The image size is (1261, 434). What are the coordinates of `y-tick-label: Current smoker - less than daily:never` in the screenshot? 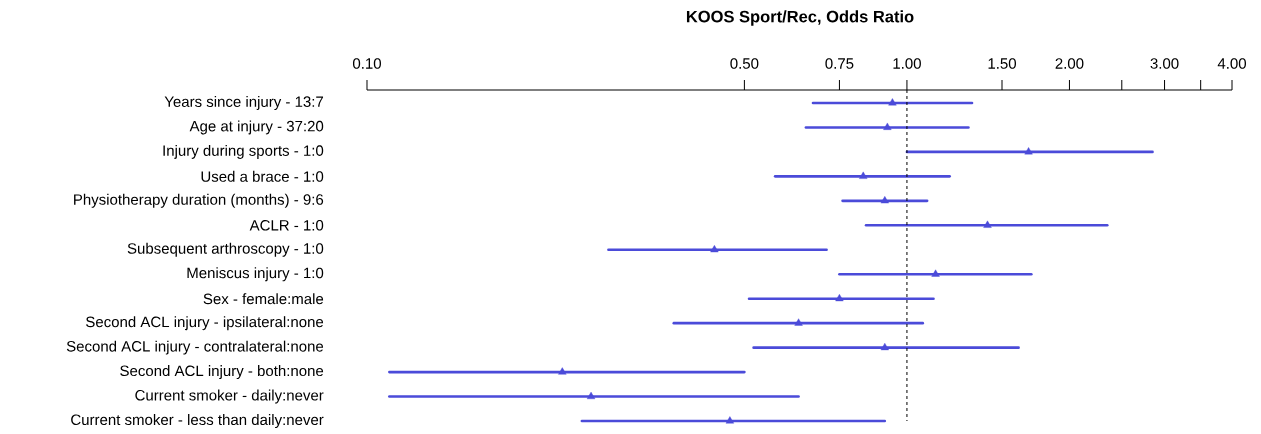 It's located at (197, 421).